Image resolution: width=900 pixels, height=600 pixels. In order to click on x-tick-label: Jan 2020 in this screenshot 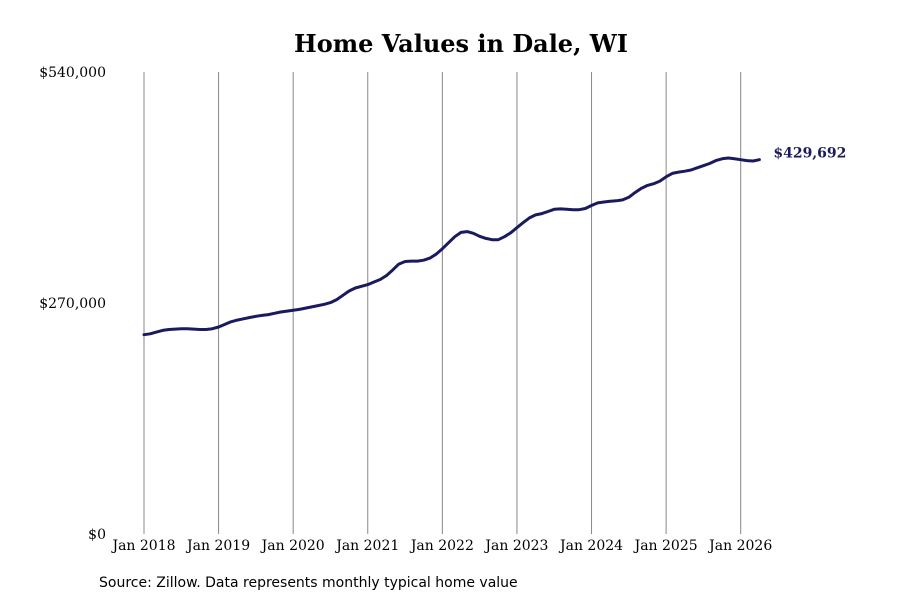, I will do `click(292, 546)`.